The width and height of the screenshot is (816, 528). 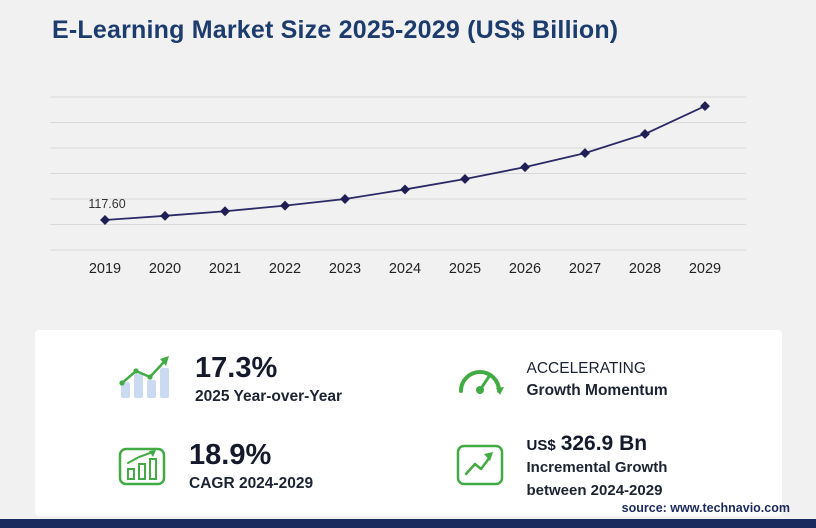 I want to click on incremental-growth-icon, so click(x=480, y=466).